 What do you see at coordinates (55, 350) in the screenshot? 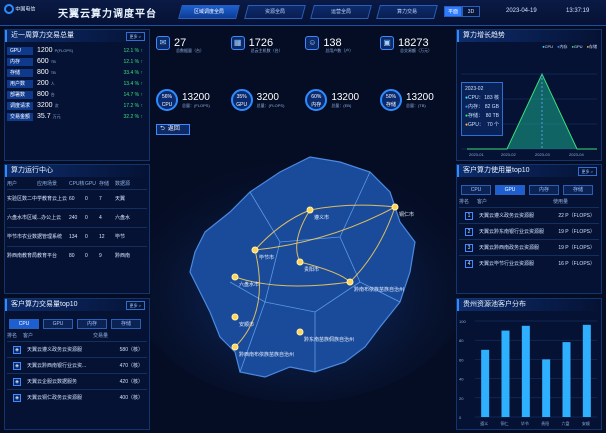
I see `customer-name: 天翼云遵义政务云资源服` at bounding box center [55, 350].